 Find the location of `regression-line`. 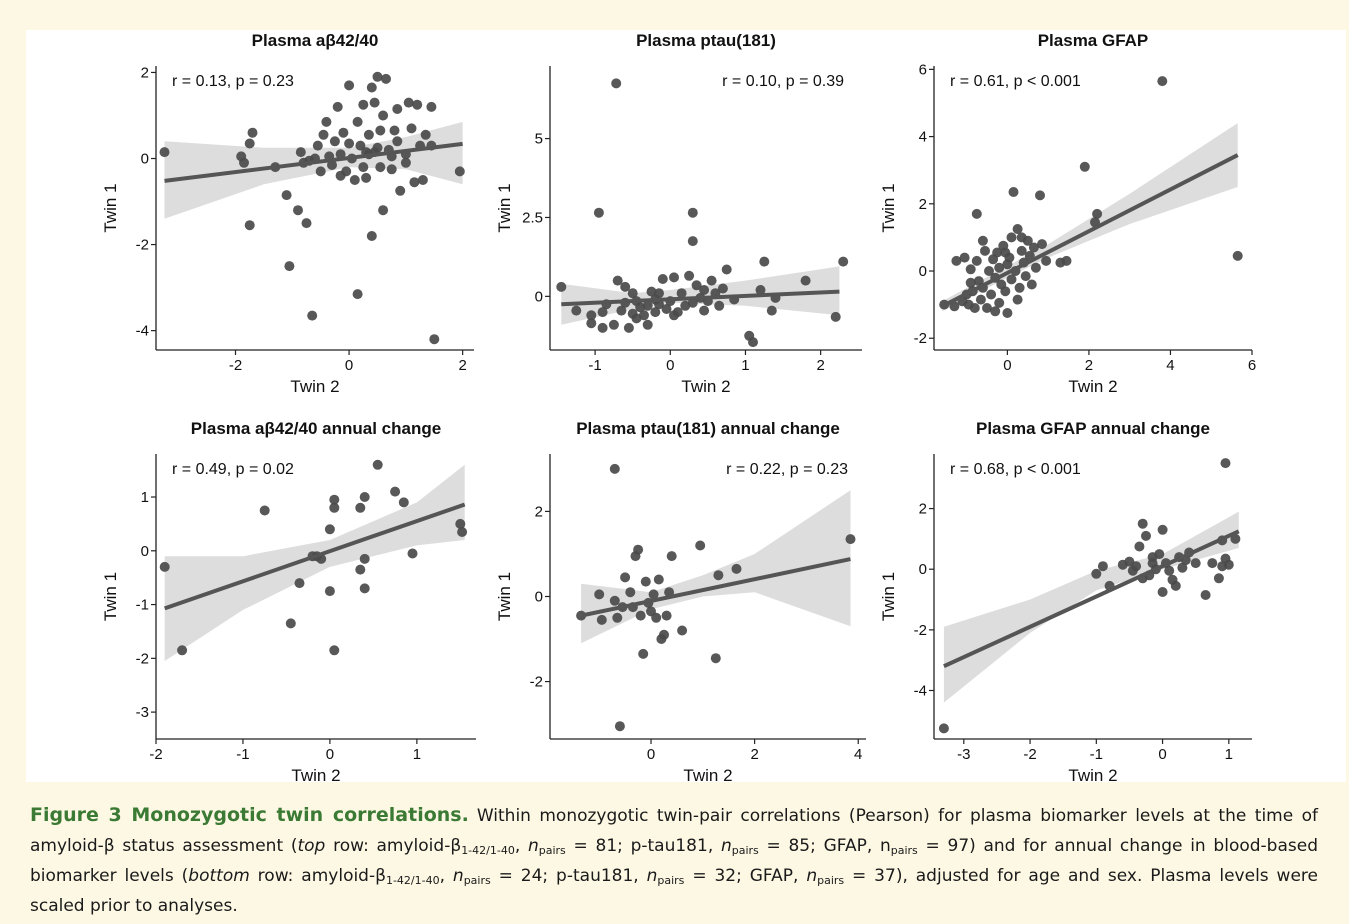

regression-line is located at coordinates (1091, 599).